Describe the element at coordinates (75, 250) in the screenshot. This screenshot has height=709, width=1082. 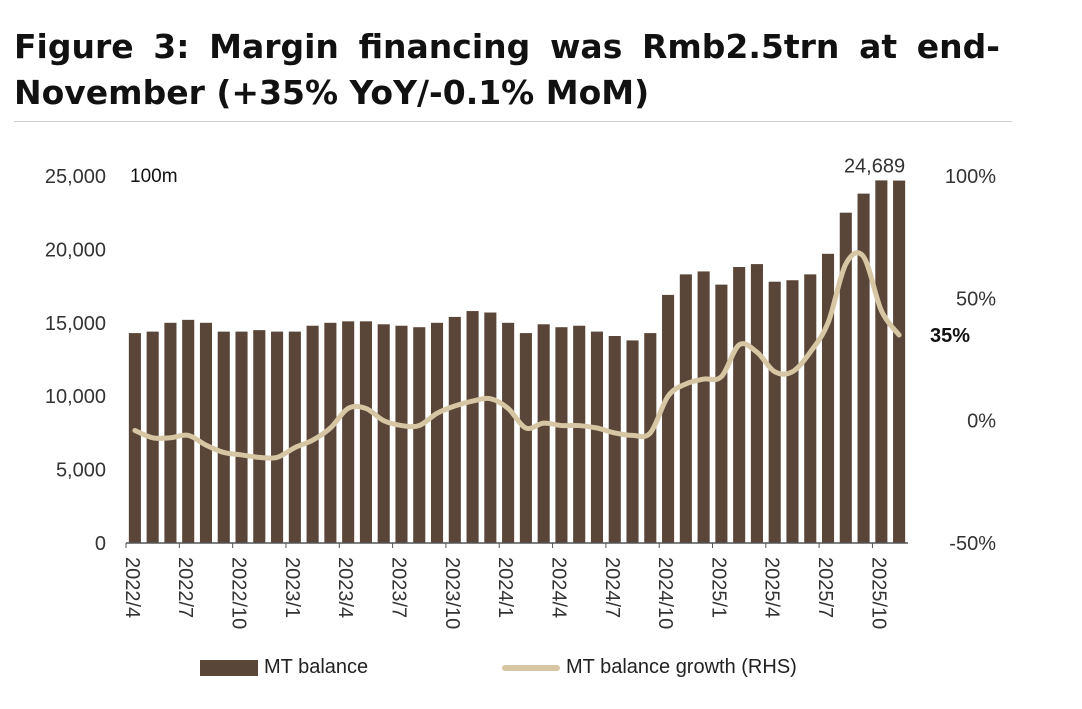
I see `left-tick-label: 20,000` at that location.